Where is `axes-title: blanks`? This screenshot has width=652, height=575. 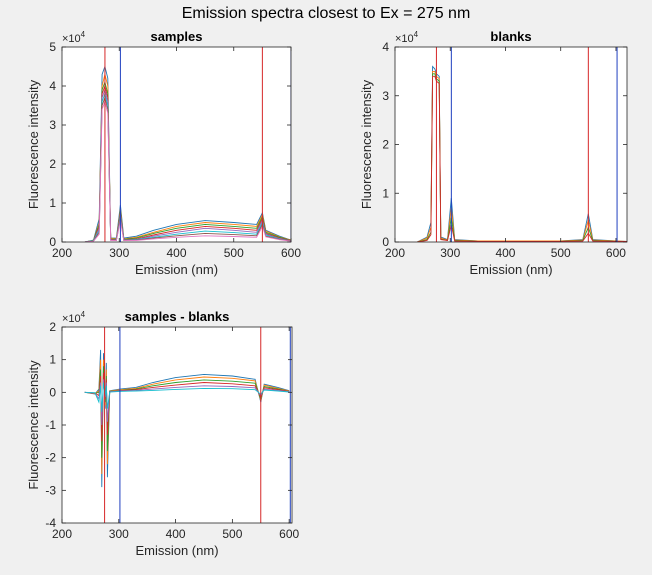
axes-title: blanks is located at coordinates (510, 36).